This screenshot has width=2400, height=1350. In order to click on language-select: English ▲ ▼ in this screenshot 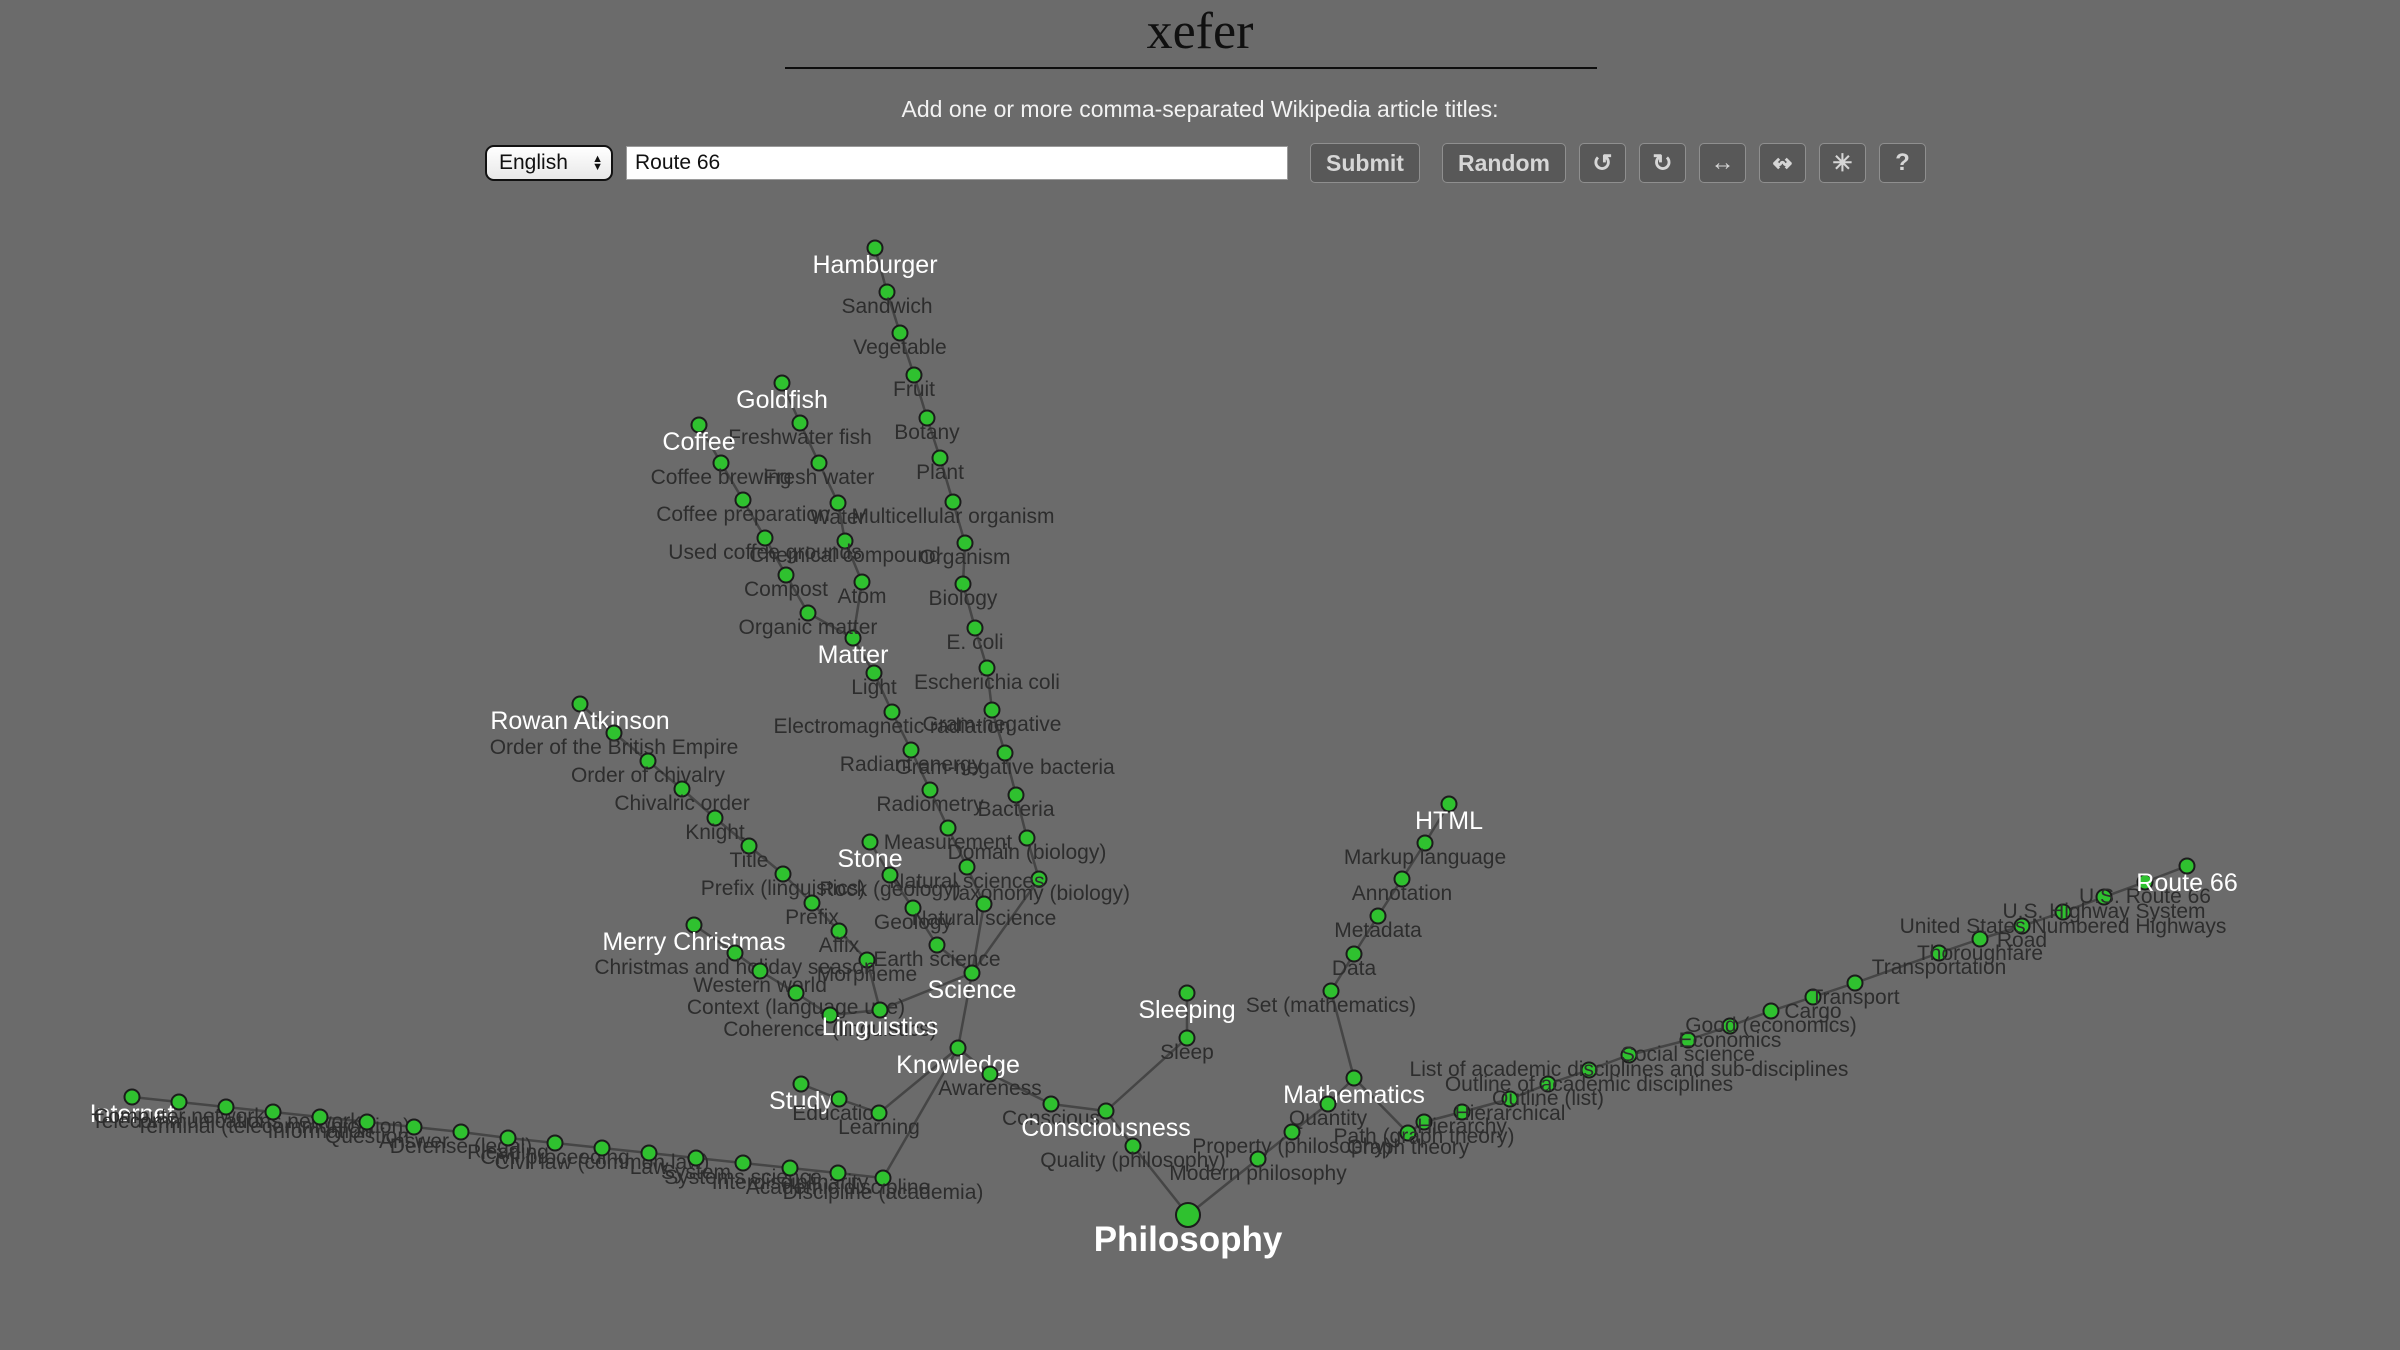, I will do `click(549, 163)`.